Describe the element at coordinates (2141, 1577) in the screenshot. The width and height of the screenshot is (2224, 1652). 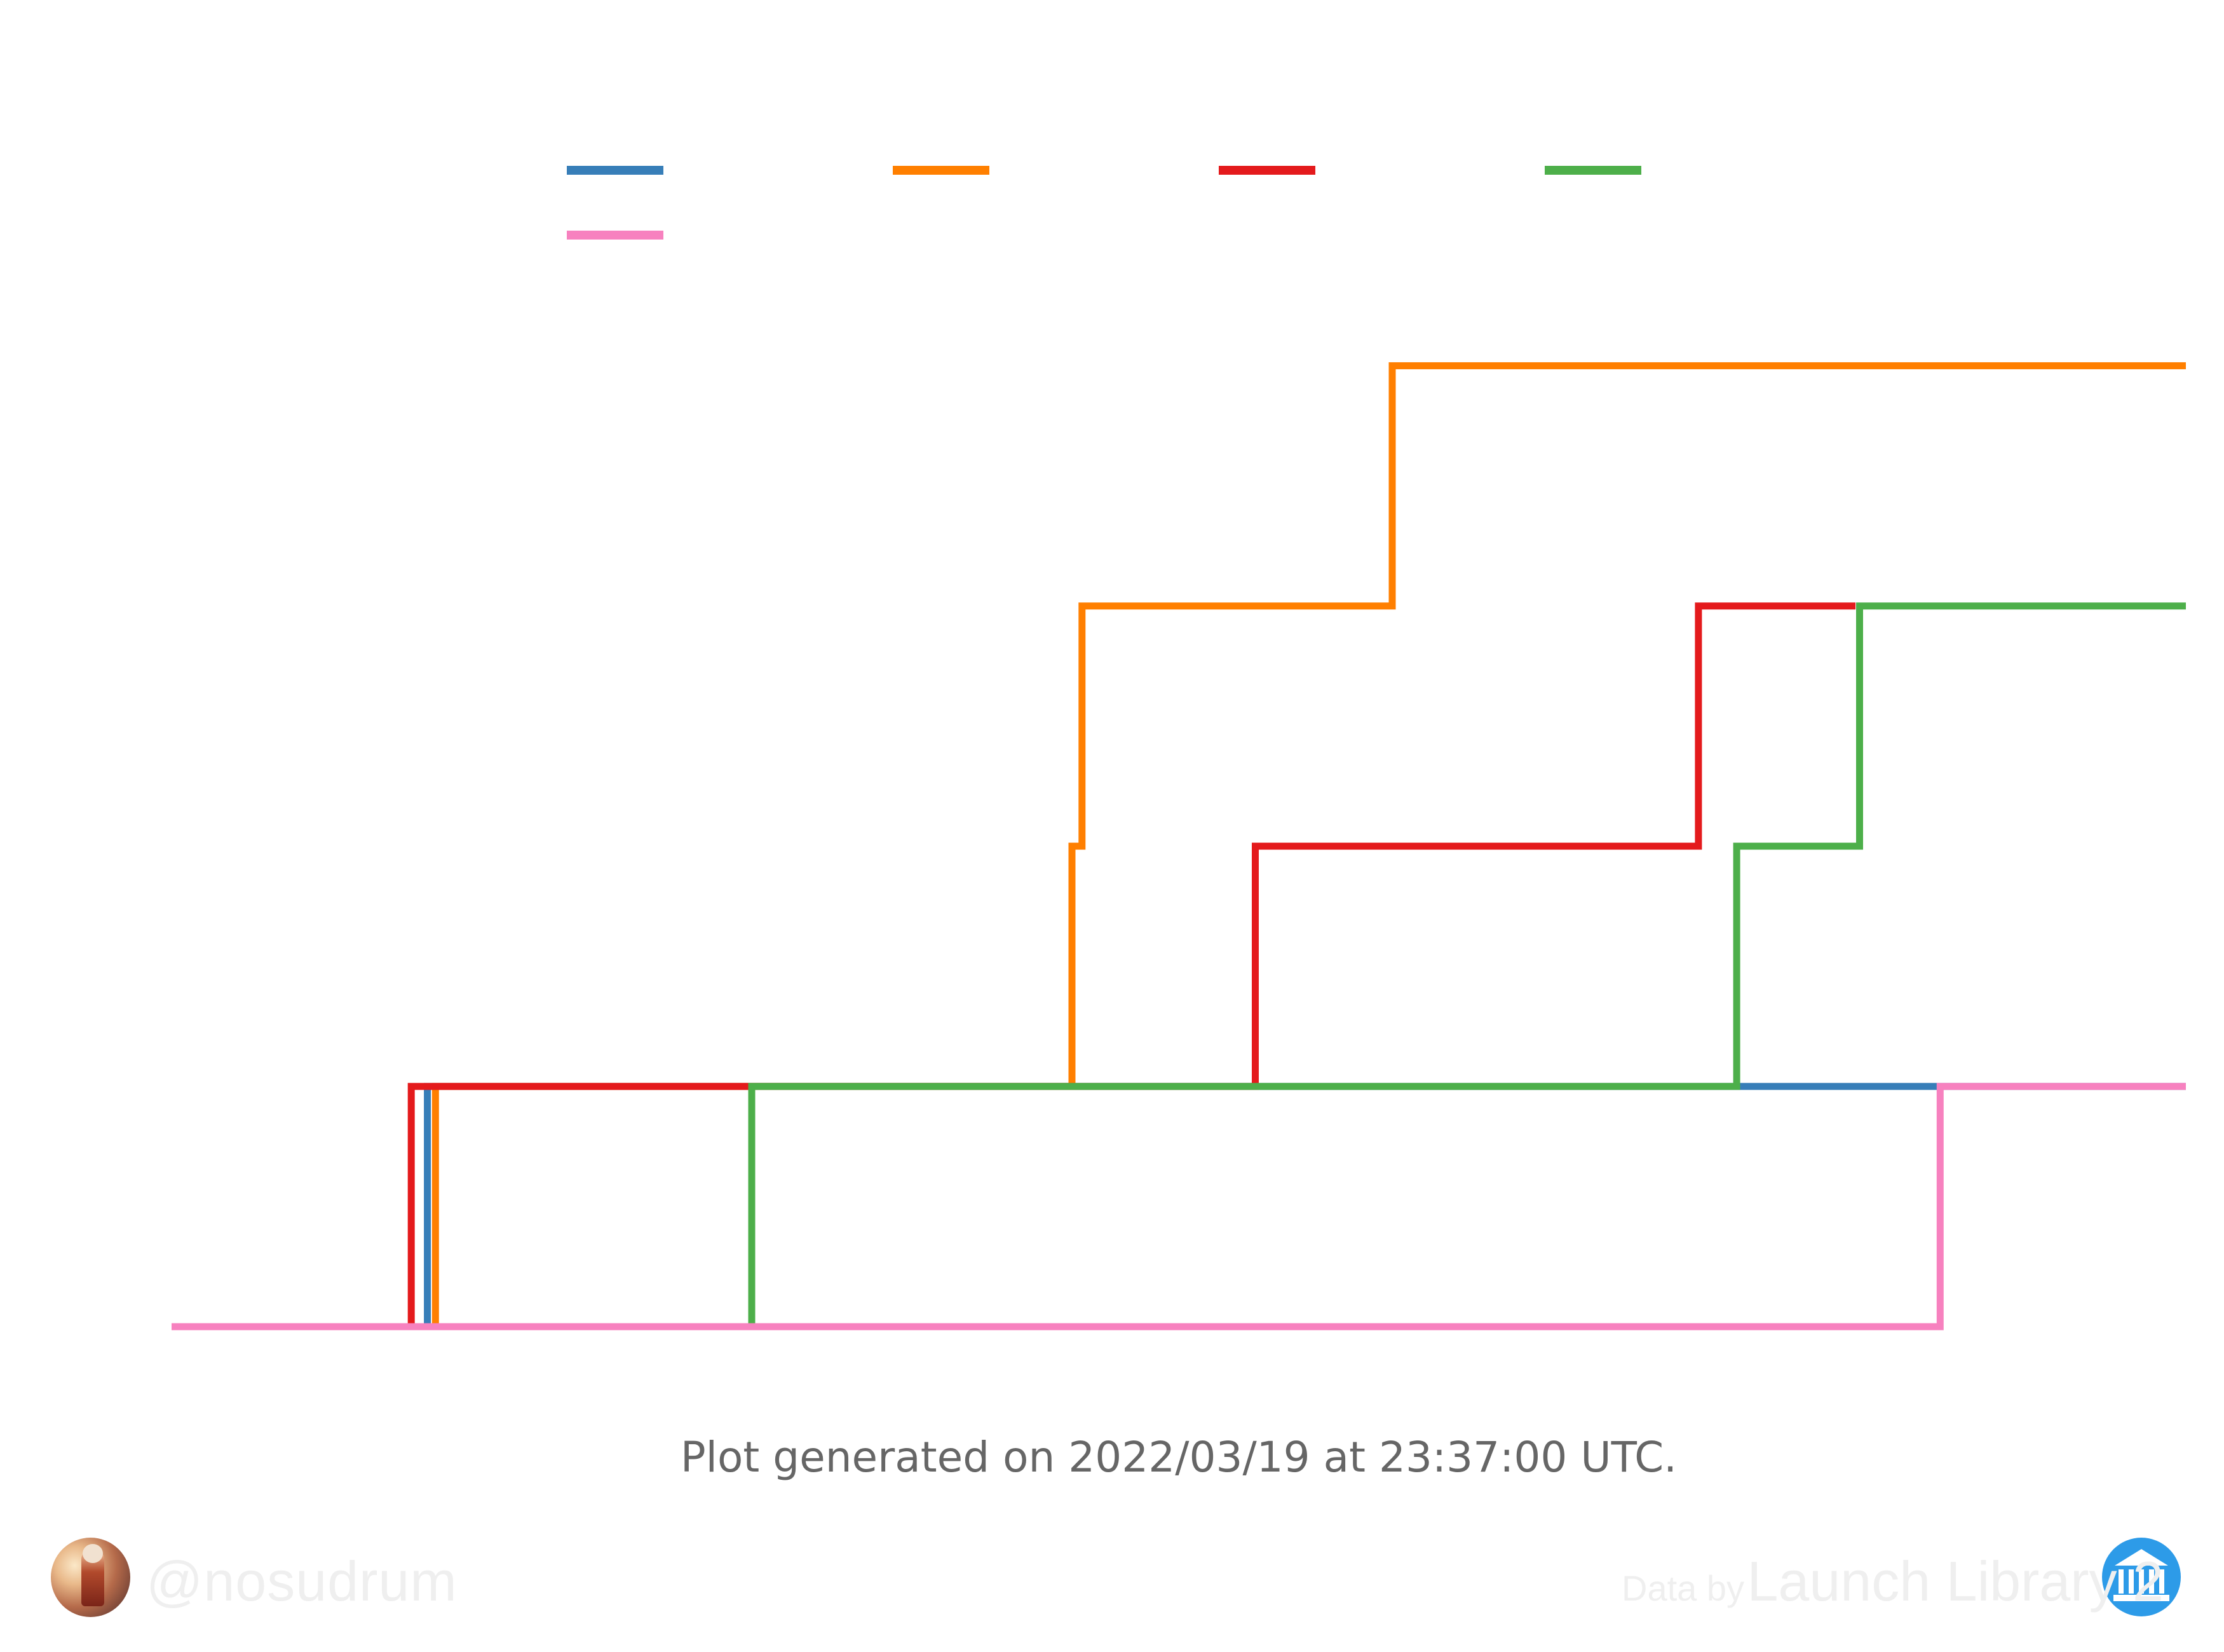
I see `launch-library-logo-icon` at that location.